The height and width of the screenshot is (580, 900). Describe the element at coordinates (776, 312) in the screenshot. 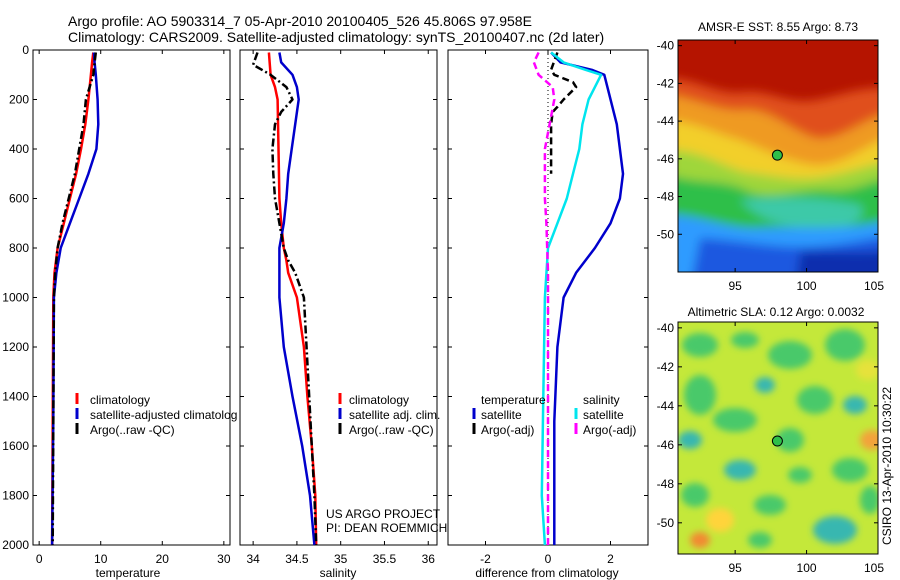

I see `sla-map-title: Altimetric SLA: 0.12 Argo: 0.0032` at that location.